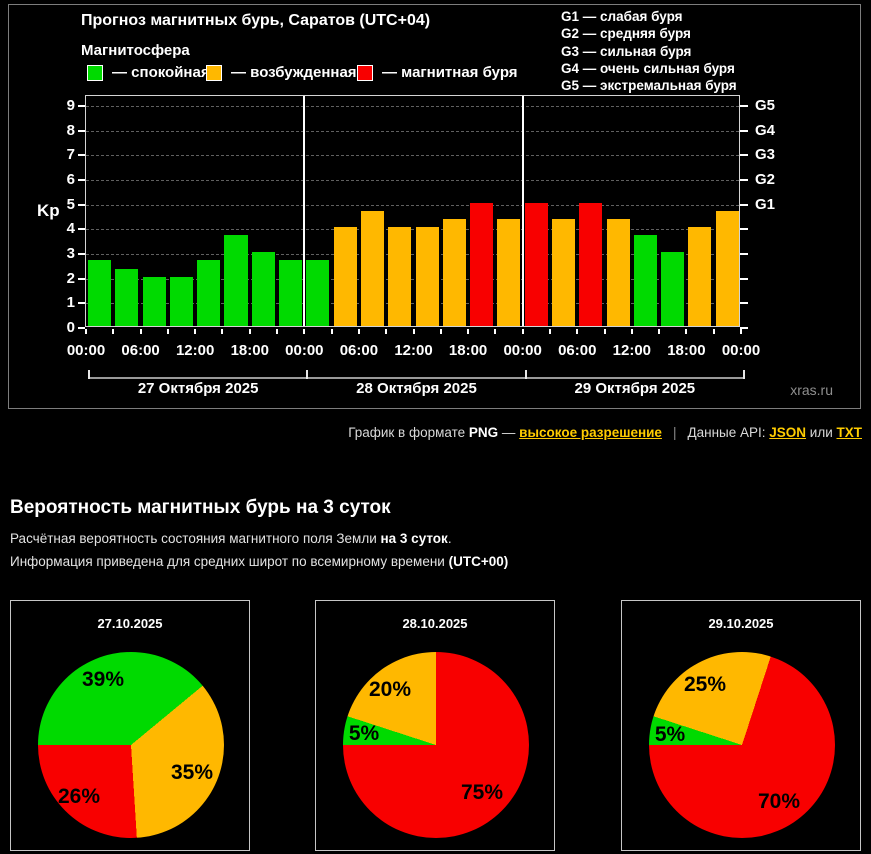 The width and height of the screenshot is (871, 854). Describe the element at coordinates (412, 156) in the screenshot. I see `gridline-kp7` at that location.